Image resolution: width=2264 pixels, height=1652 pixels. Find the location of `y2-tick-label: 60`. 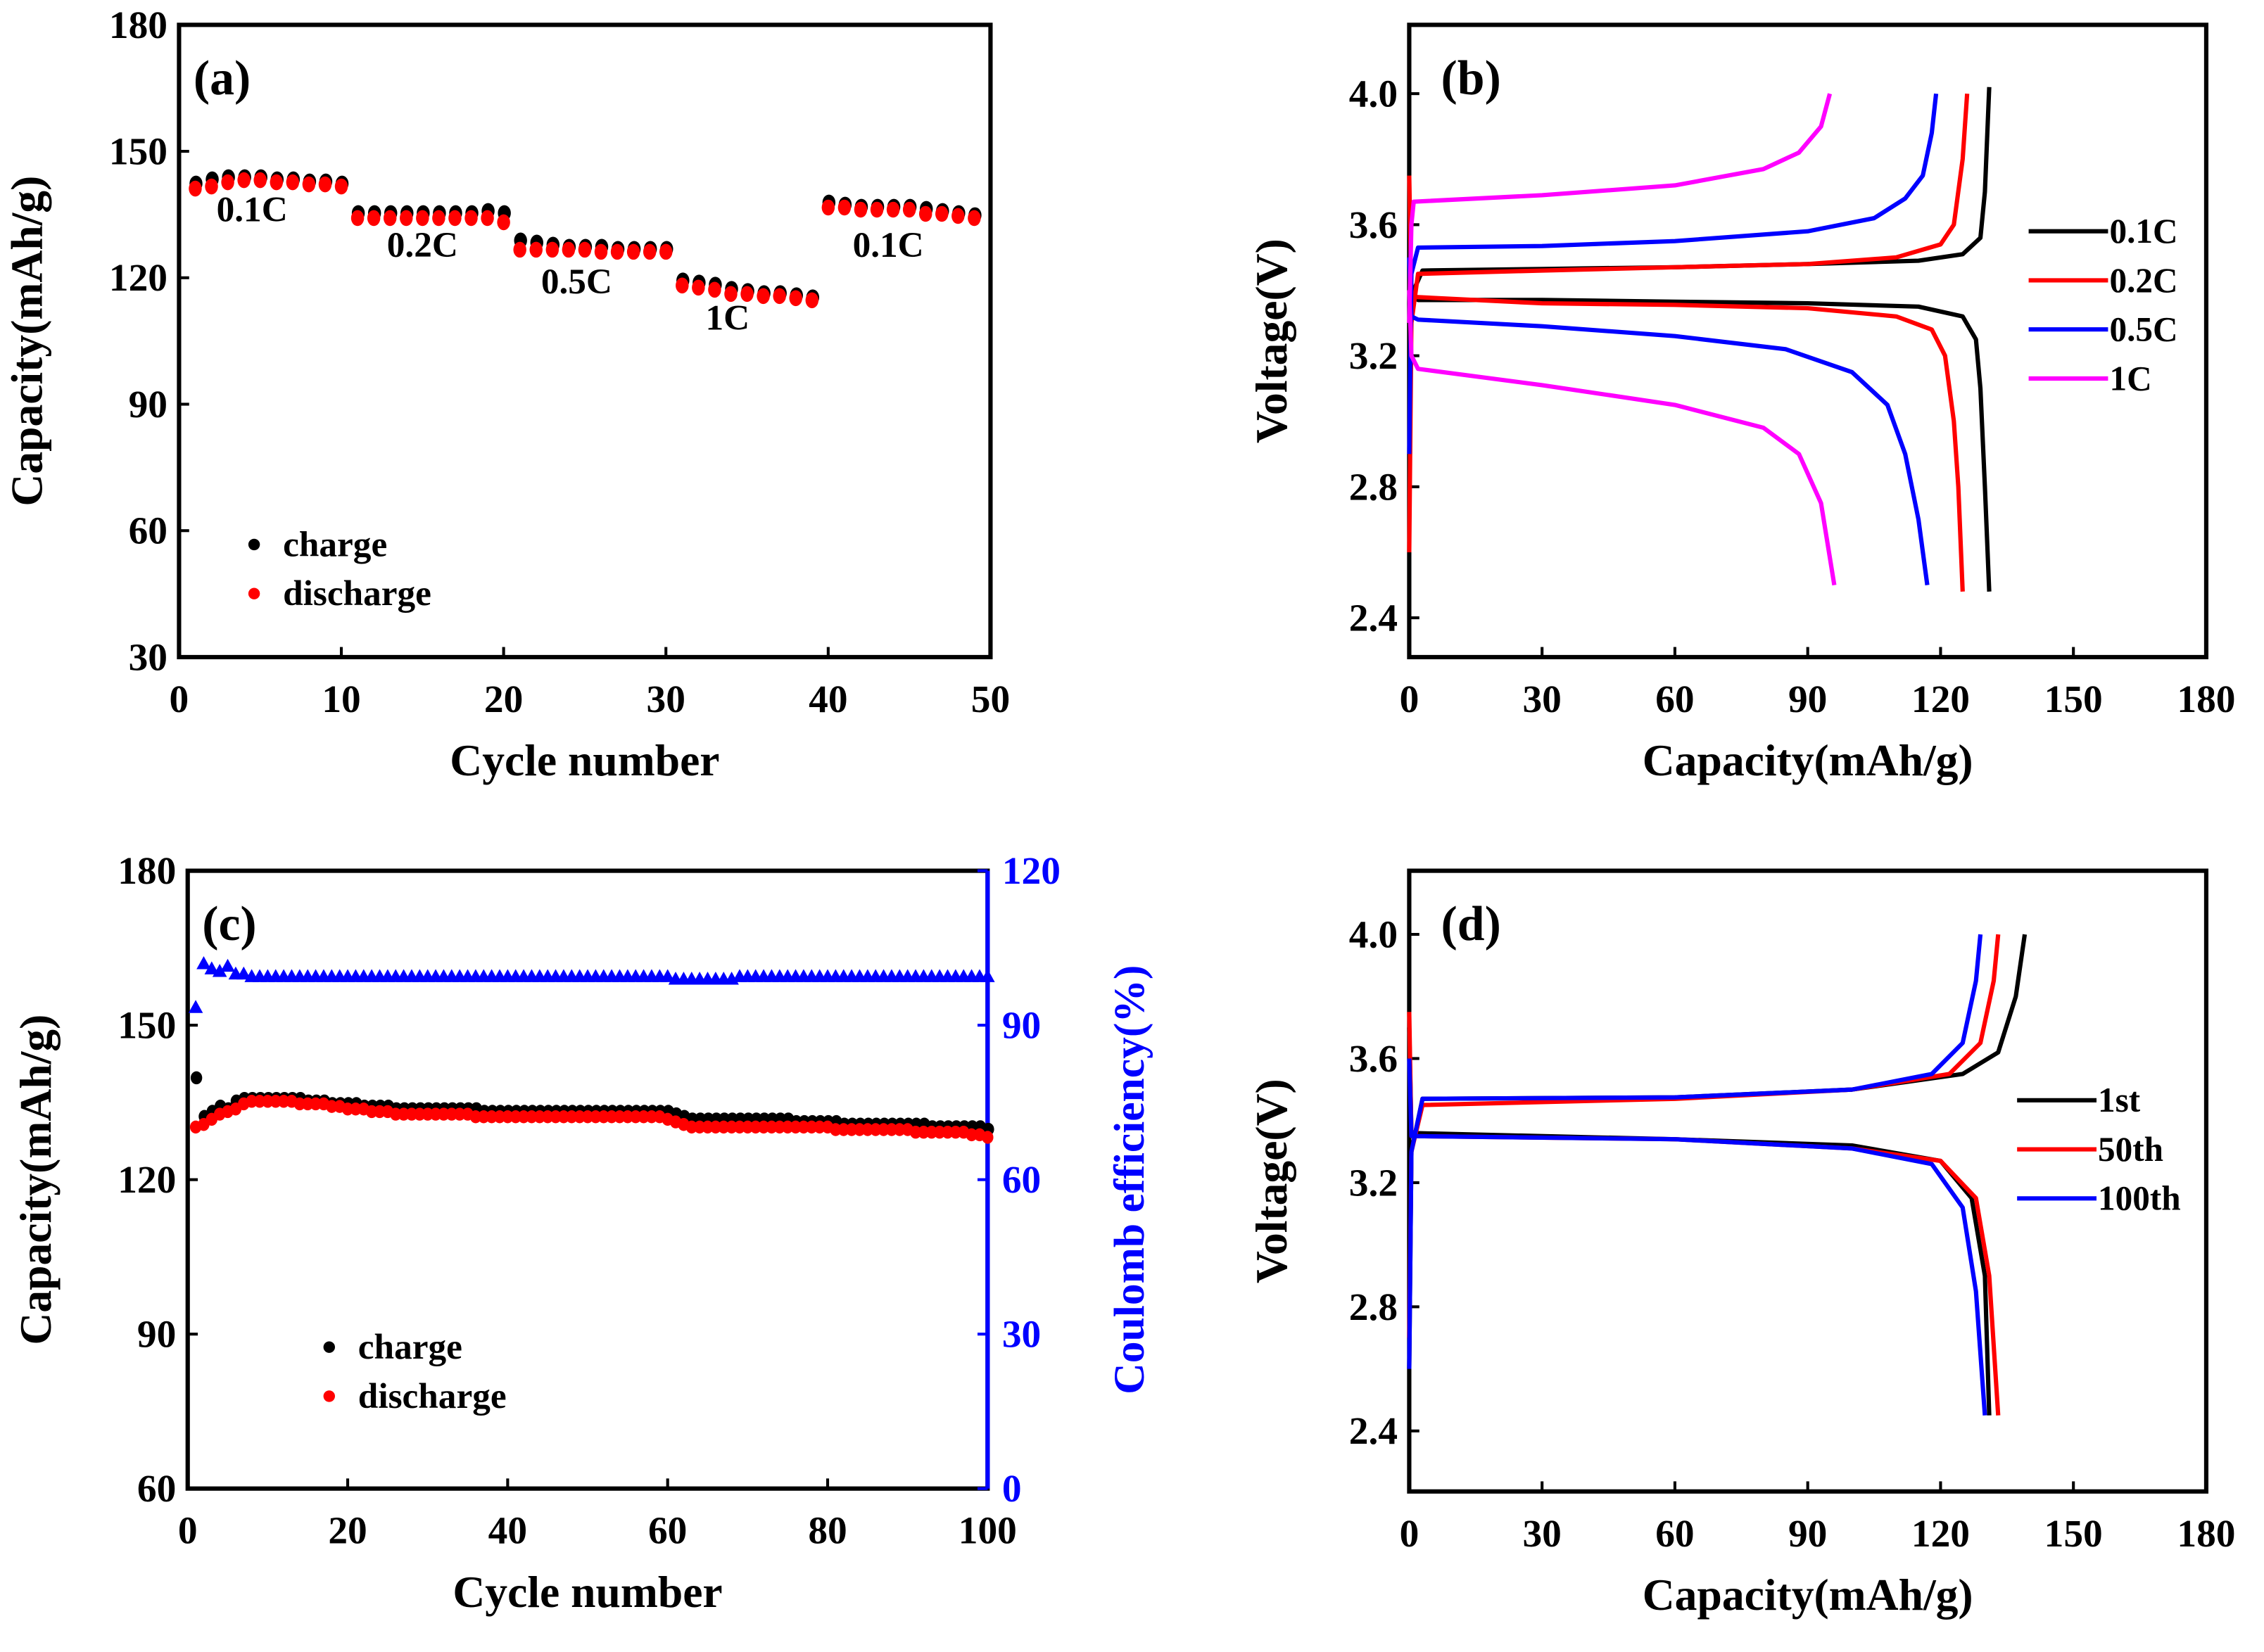

y2-tick-label: 60 is located at coordinates (1022, 1179).